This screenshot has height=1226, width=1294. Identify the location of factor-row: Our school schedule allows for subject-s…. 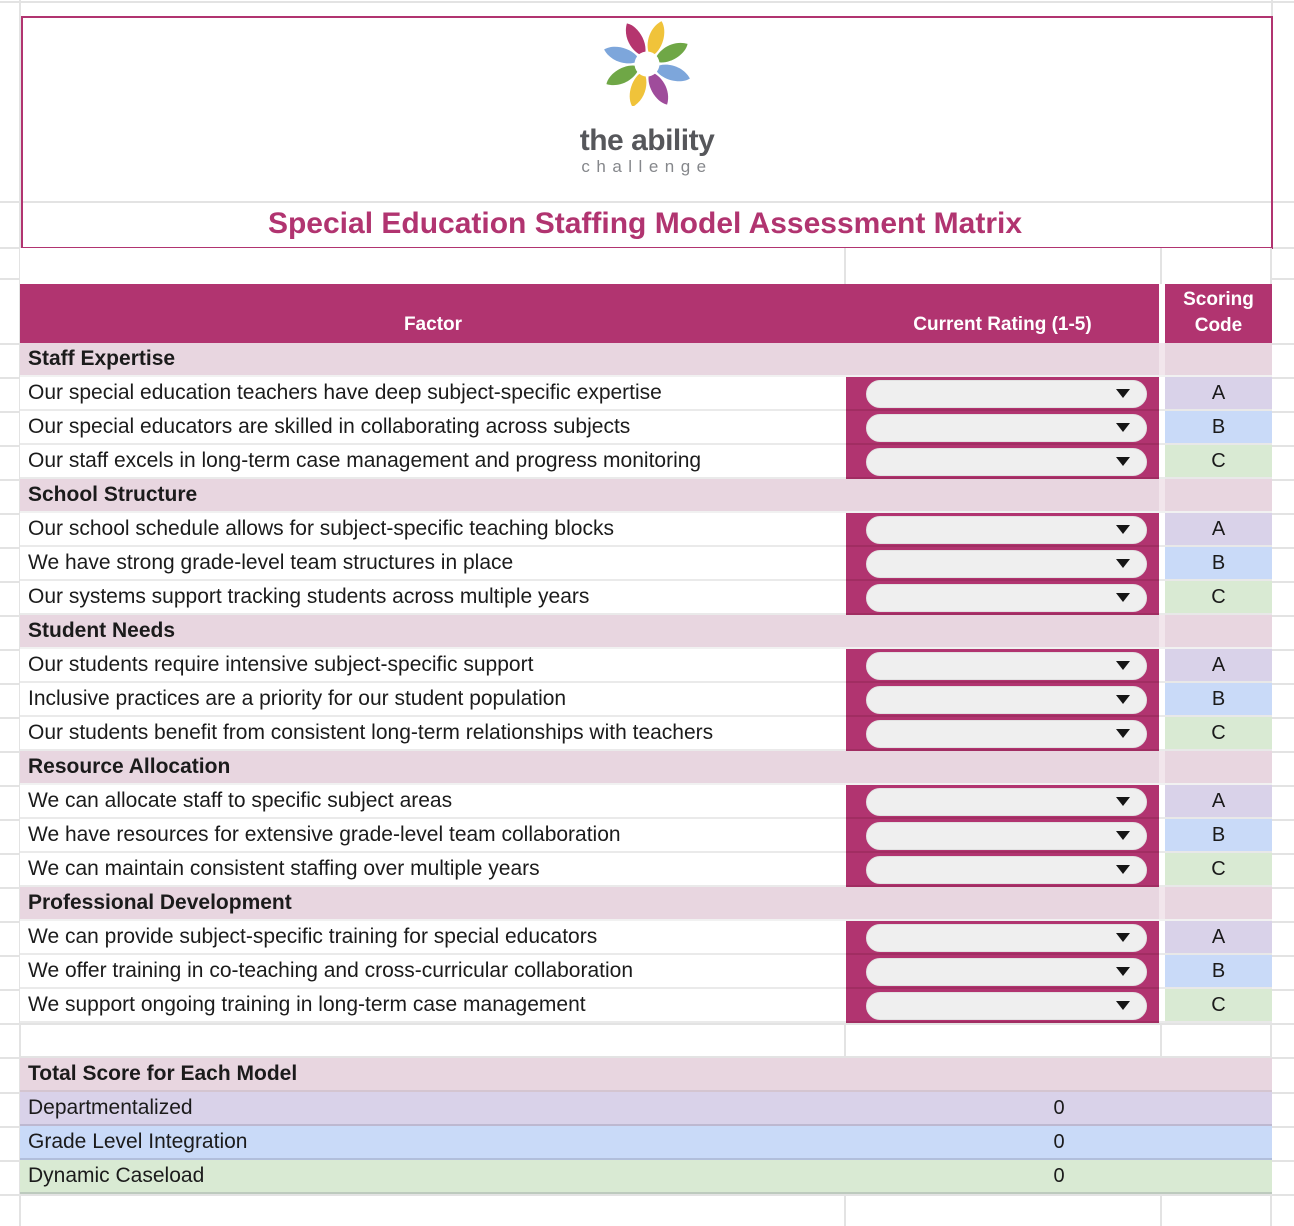
(646, 530).